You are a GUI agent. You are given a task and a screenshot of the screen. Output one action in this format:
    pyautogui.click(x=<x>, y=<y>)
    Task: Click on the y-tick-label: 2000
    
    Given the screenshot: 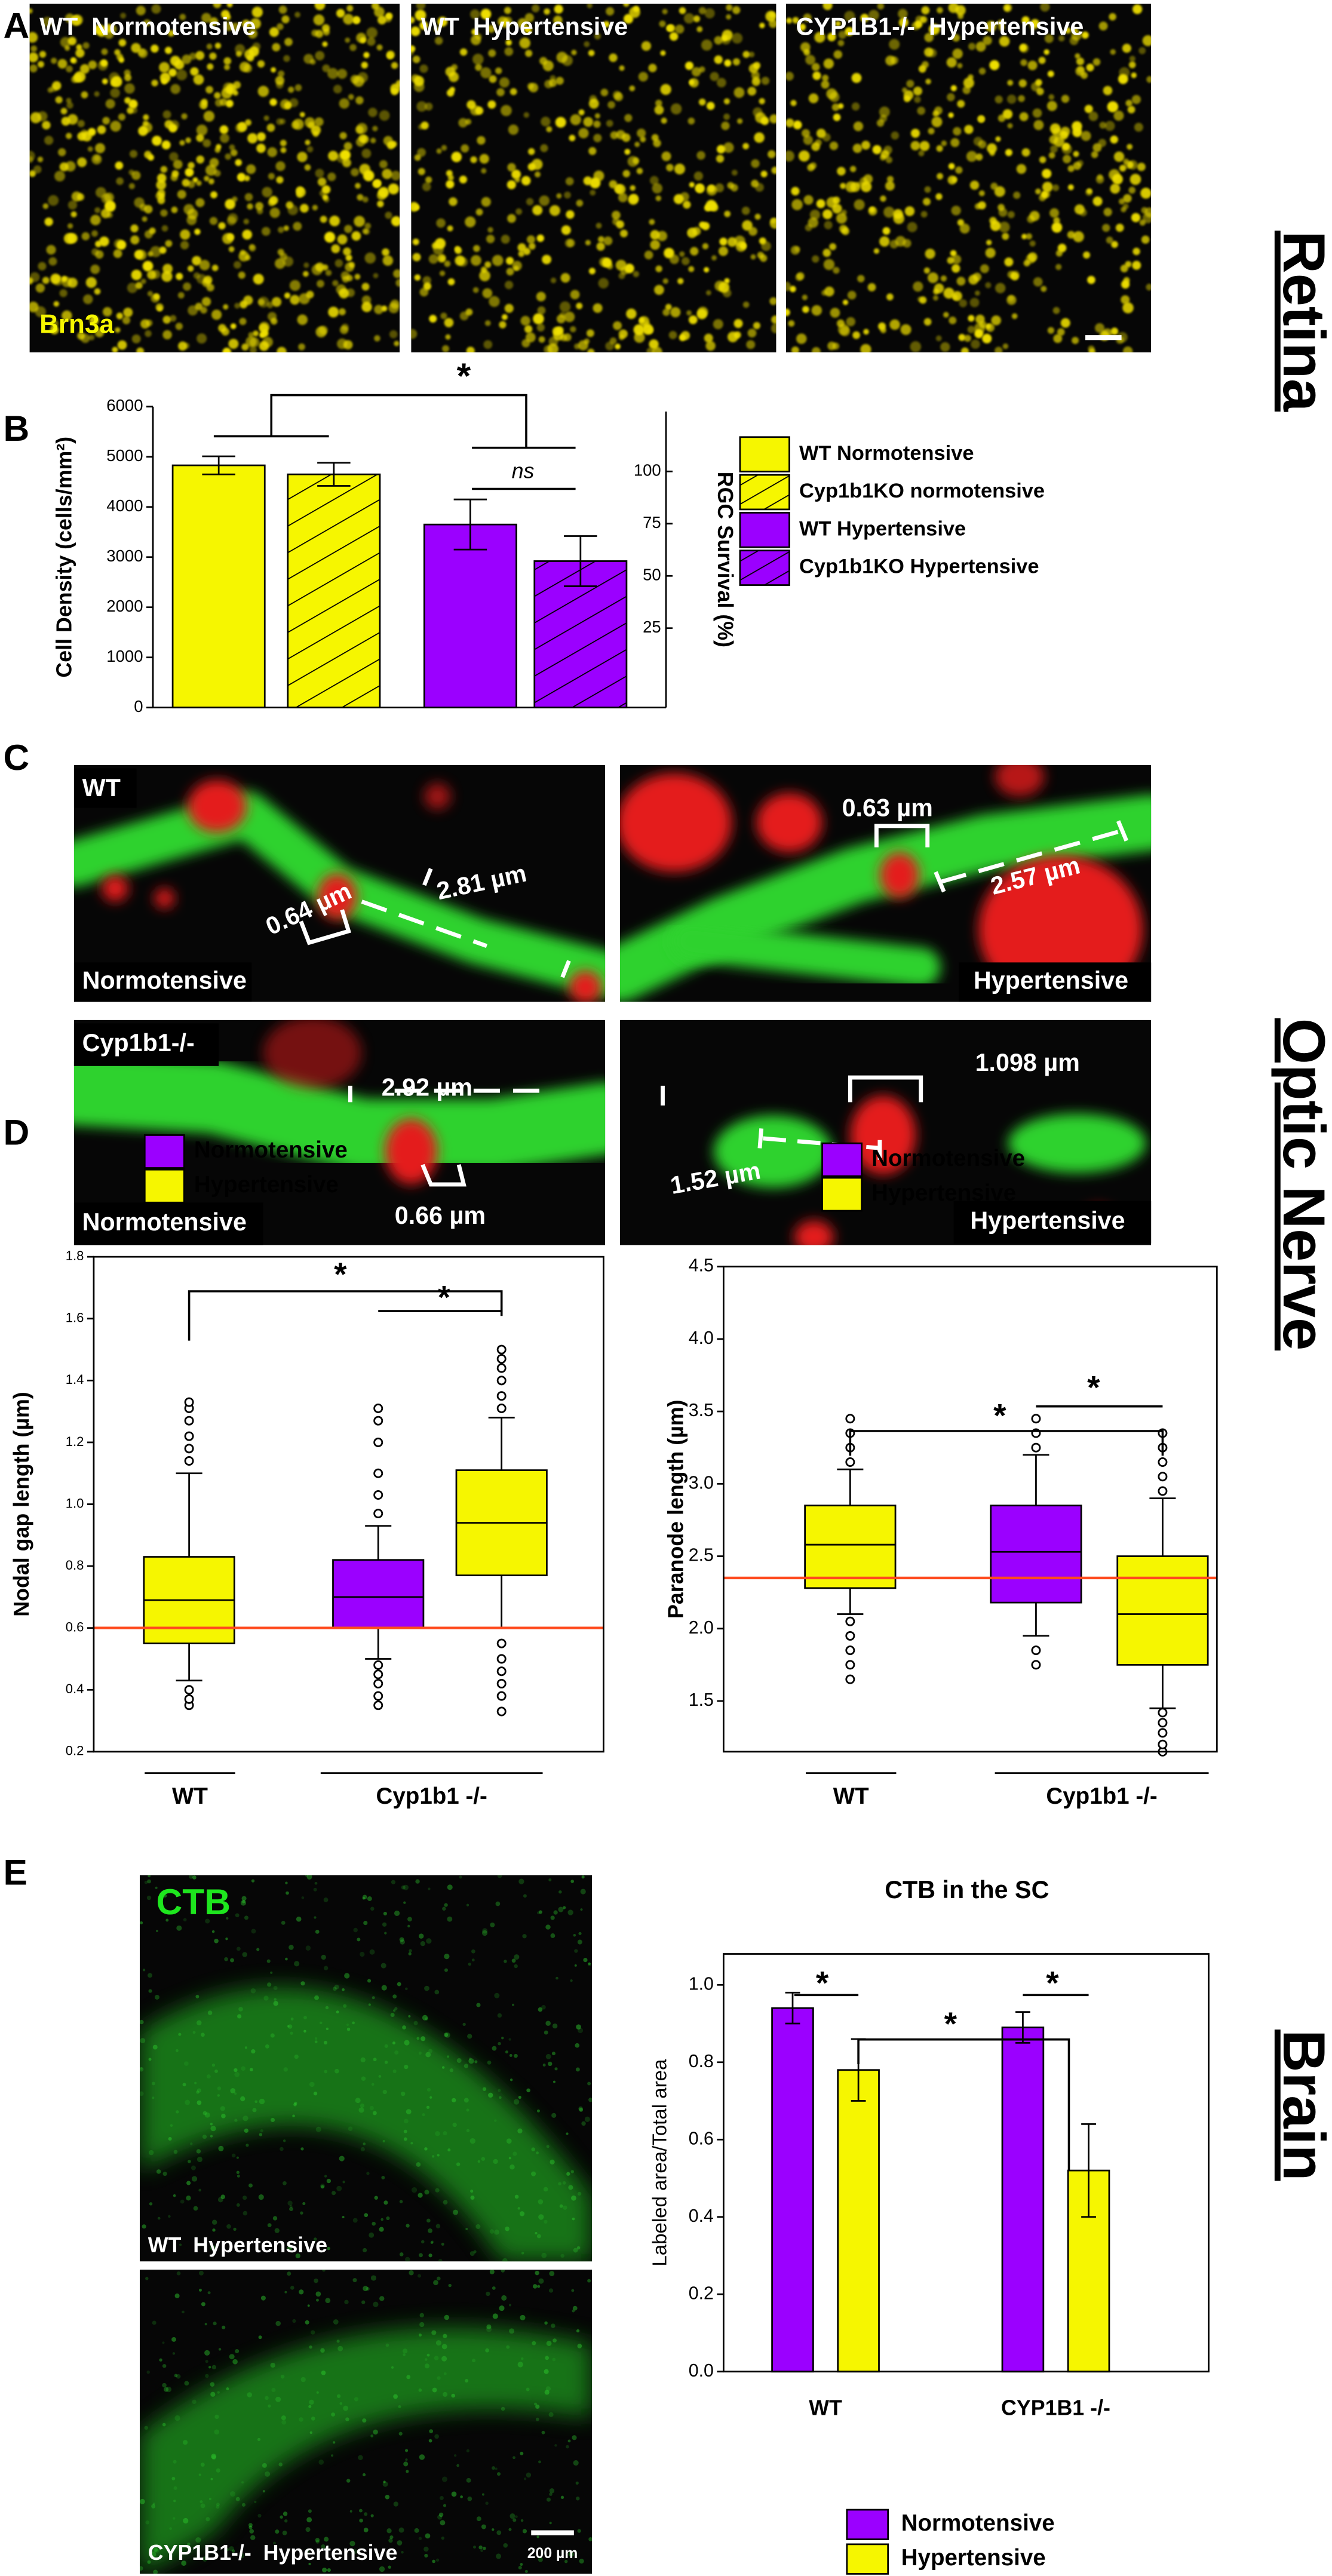 What is the action you would take?
    pyautogui.click(x=125, y=606)
    